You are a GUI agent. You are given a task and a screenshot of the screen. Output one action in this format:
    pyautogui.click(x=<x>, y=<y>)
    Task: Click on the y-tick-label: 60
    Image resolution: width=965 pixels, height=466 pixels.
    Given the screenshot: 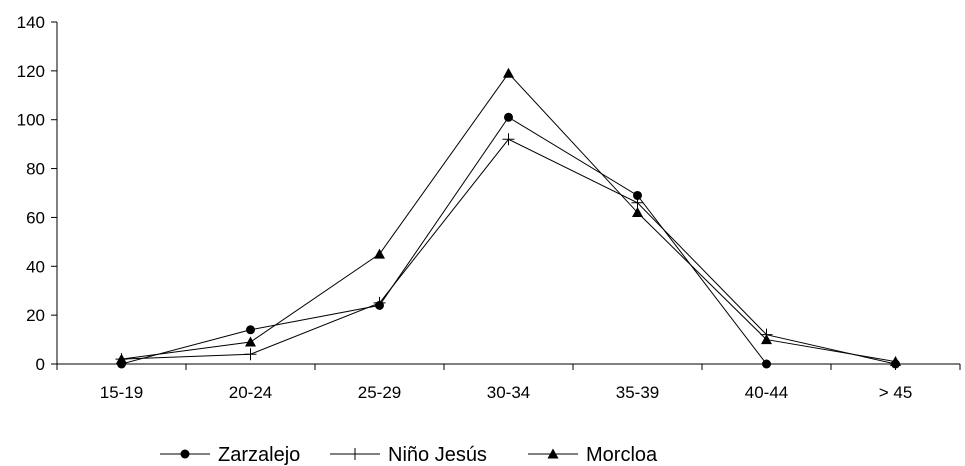 What is the action you would take?
    pyautogui.click(x=35, y=217)
    